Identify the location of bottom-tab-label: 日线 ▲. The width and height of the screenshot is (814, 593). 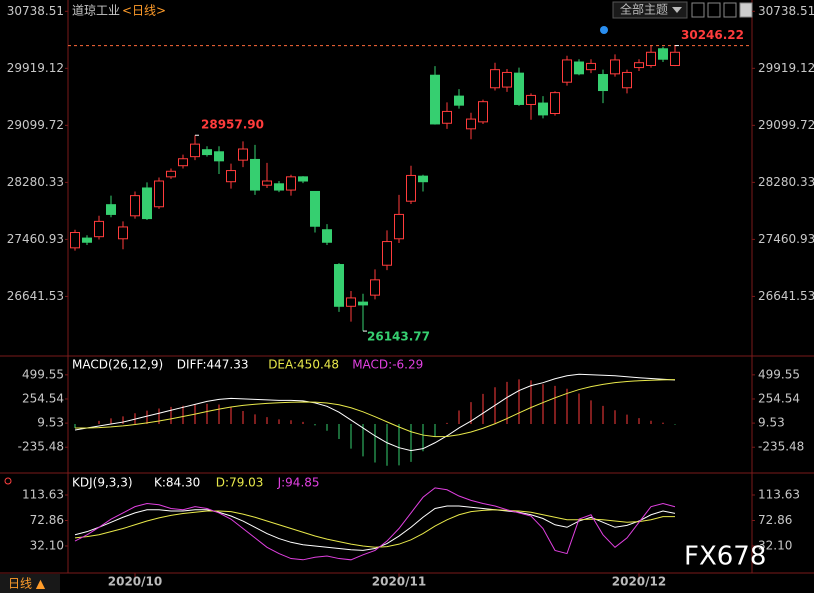
(27, 584).